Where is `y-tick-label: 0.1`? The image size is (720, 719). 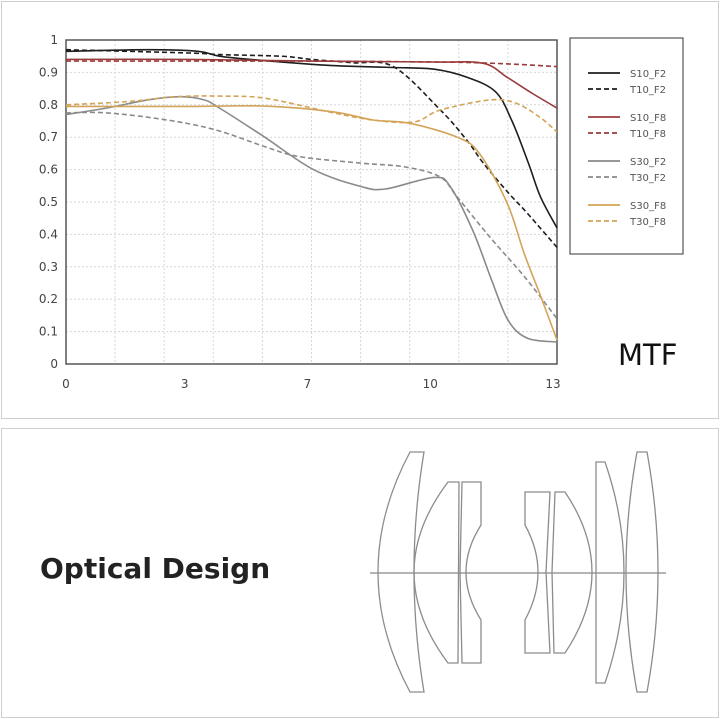
y-tick-label: 0.1 is located at coordinates (48, 332).